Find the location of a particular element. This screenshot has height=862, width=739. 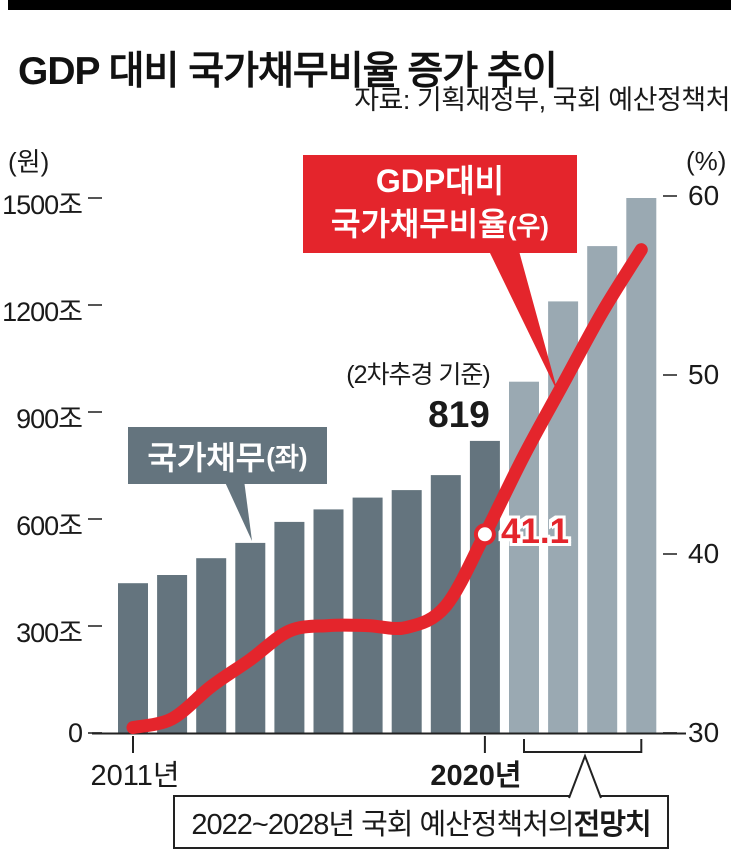

right-axis-tick-label: 40 is located at coordinates (704, 553).